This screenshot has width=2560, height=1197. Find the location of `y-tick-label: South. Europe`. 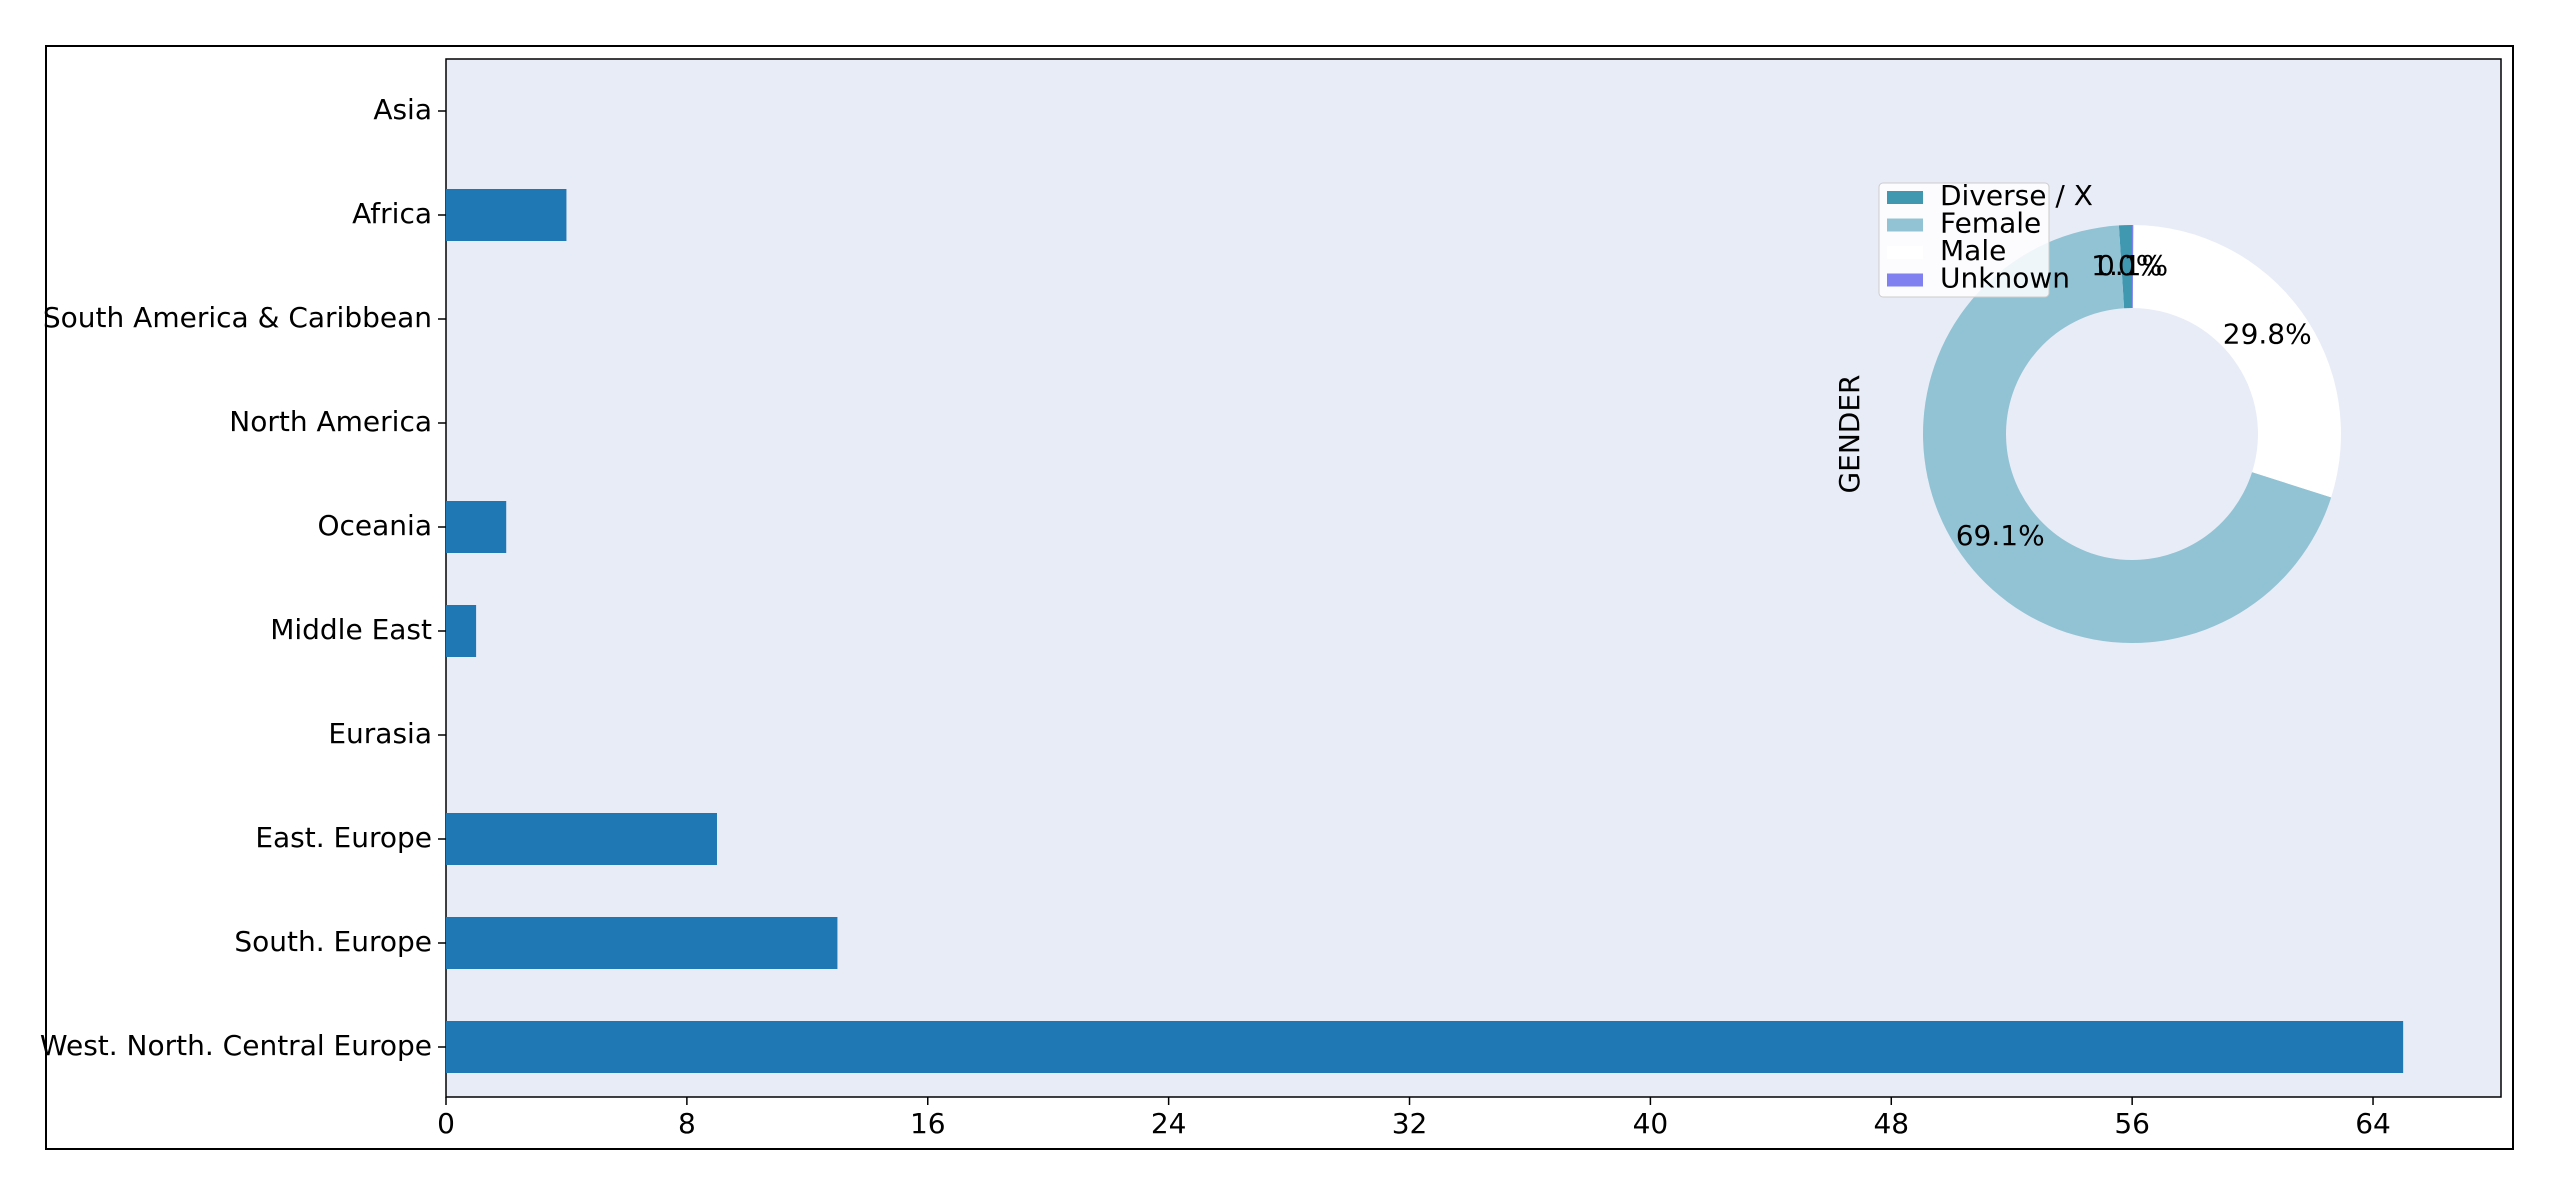

y-tick-label: South. Europe is located at coordinates (333, 941).